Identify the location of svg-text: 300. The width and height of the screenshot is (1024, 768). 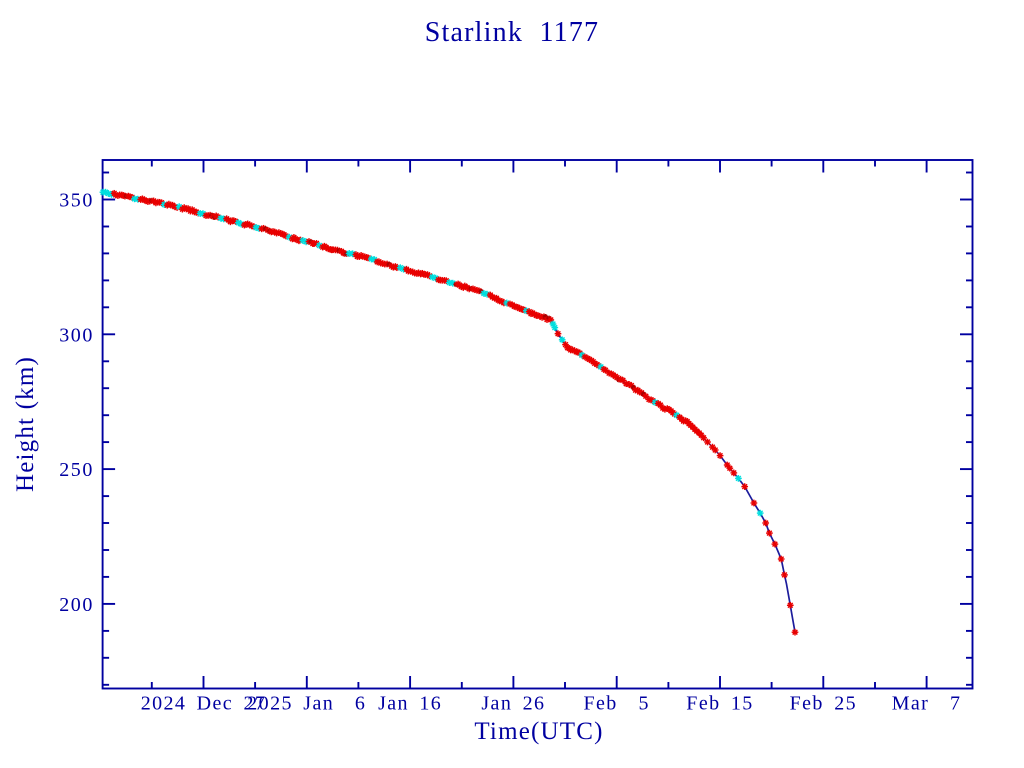
(76, 335).